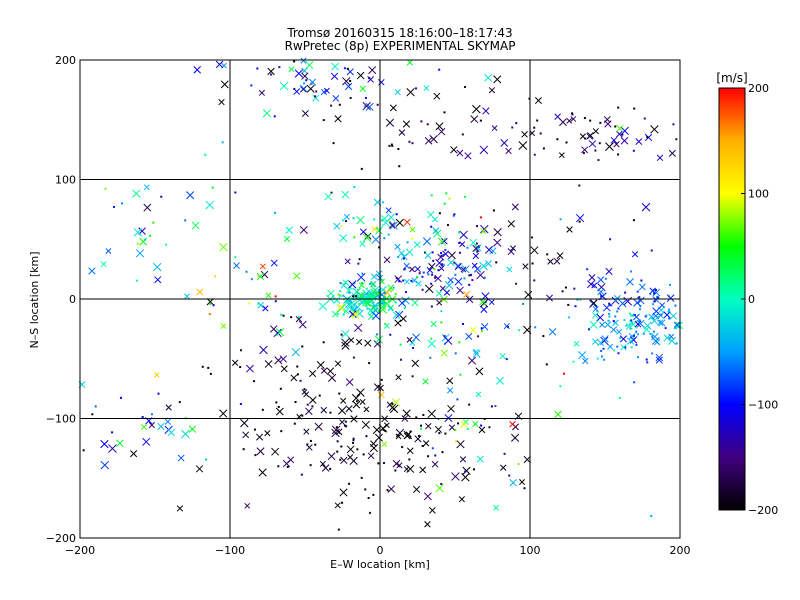 The height and width of the screenshot is (600, 800). I want to click on x-tick-label: −100, so click(230, 550).